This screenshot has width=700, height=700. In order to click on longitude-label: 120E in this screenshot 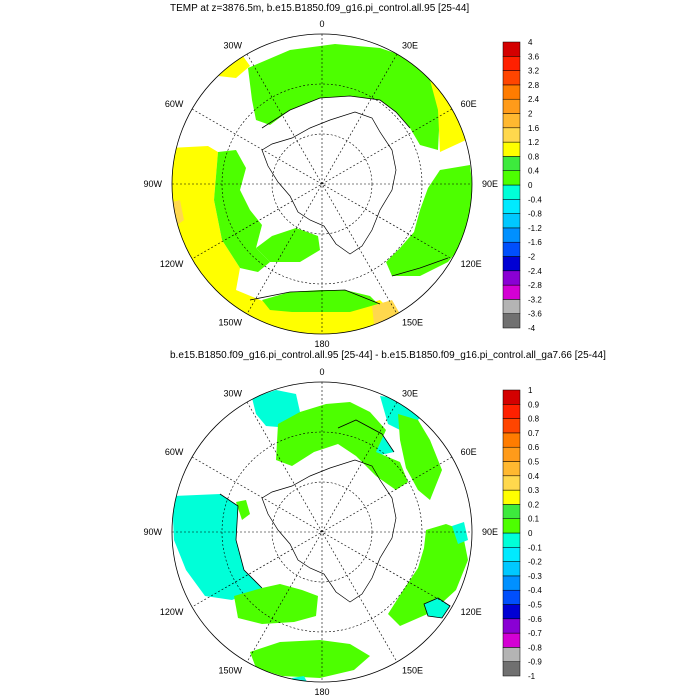, I will do `click(471, 612)`.